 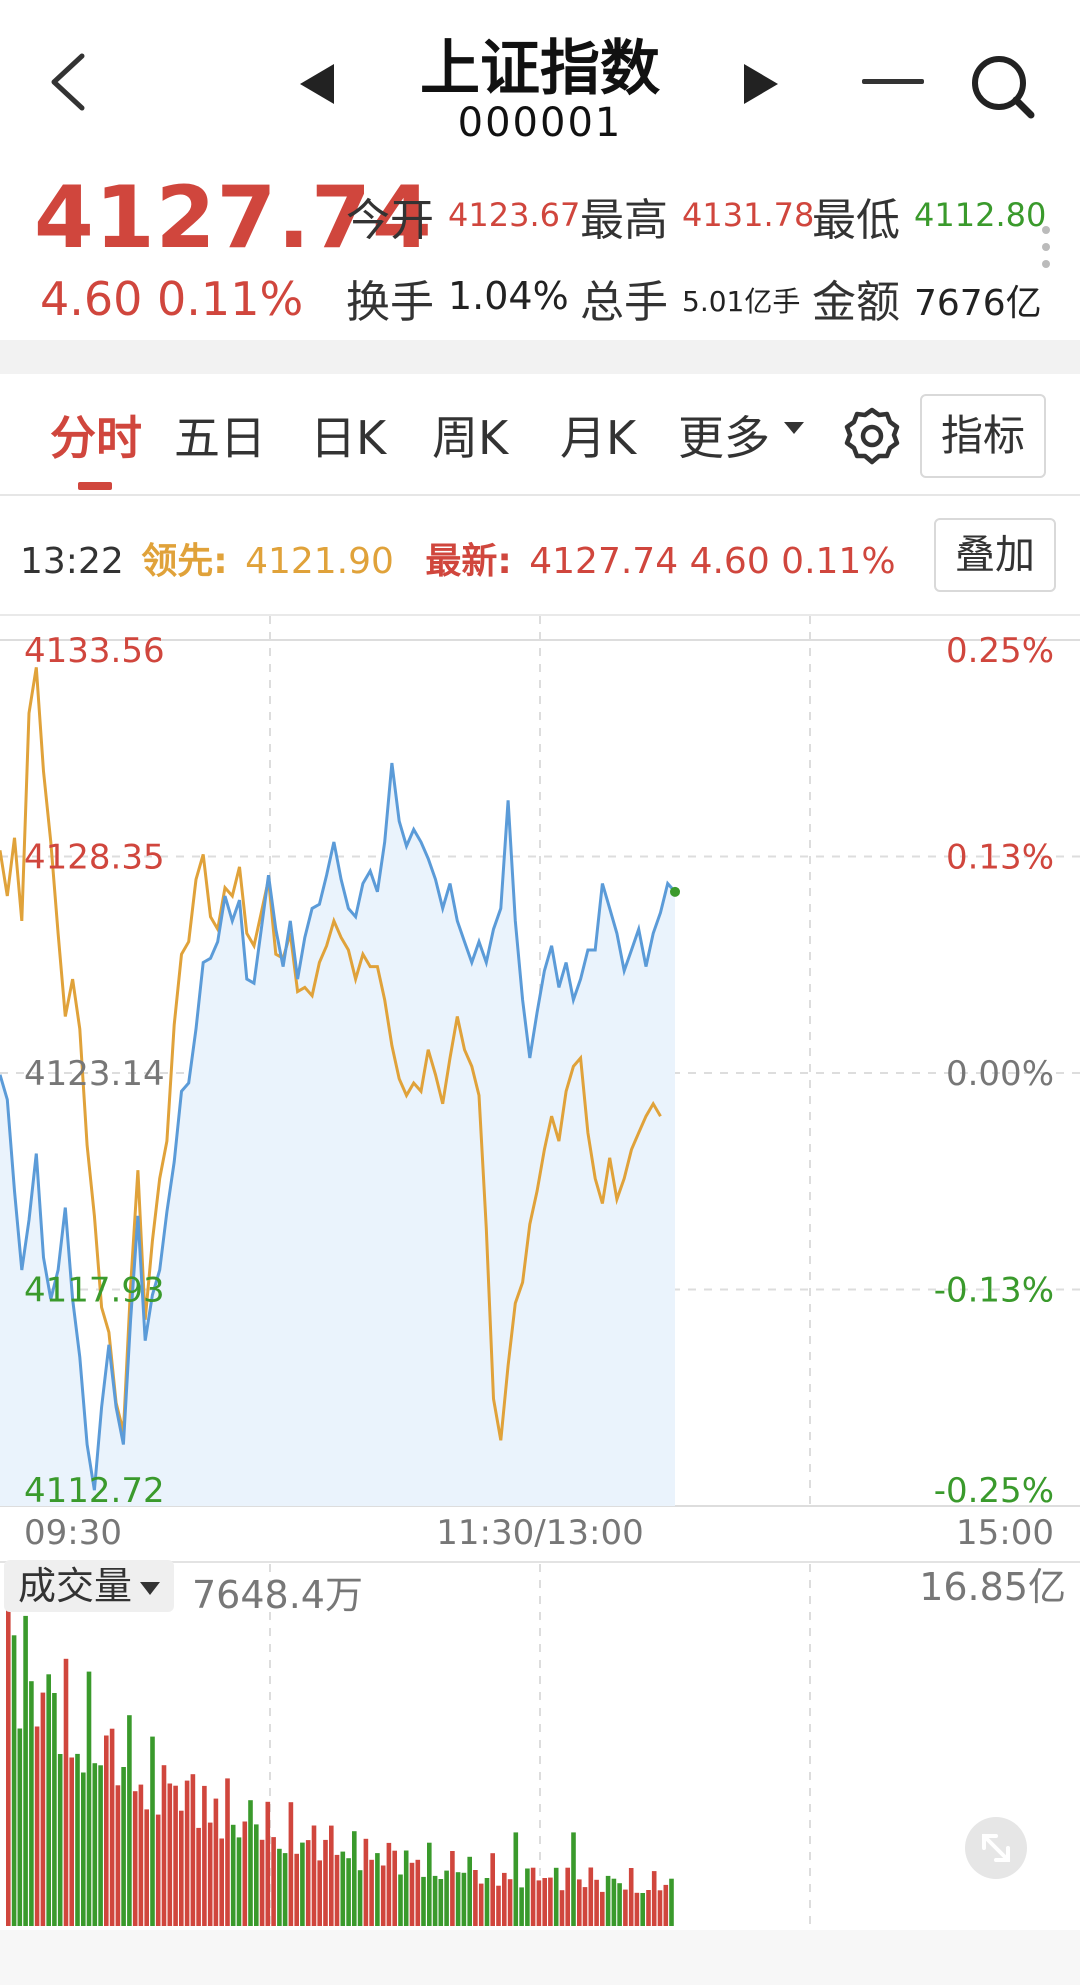 What do you see at coordinates (996, 1848) in the screenshot?
I see `expand-icon` at bounding box center [996, 1848].